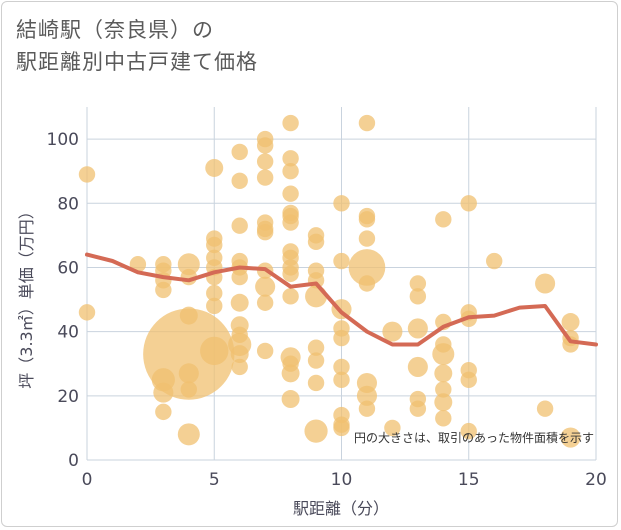  What do you see at coordinates (115, 30) in the screenshot?
I see `chart-title-line-1: 結崎駅（奈良県）の` at bounding box center [115, 30].